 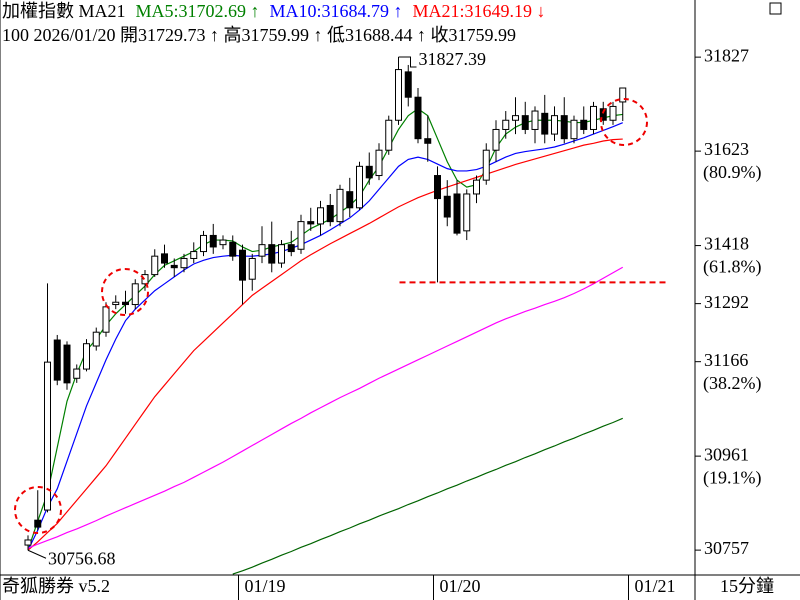 What do you see at coordinates (427, 496) in the screenshot?
I see `ma-line` at bounding box center [427, 496].